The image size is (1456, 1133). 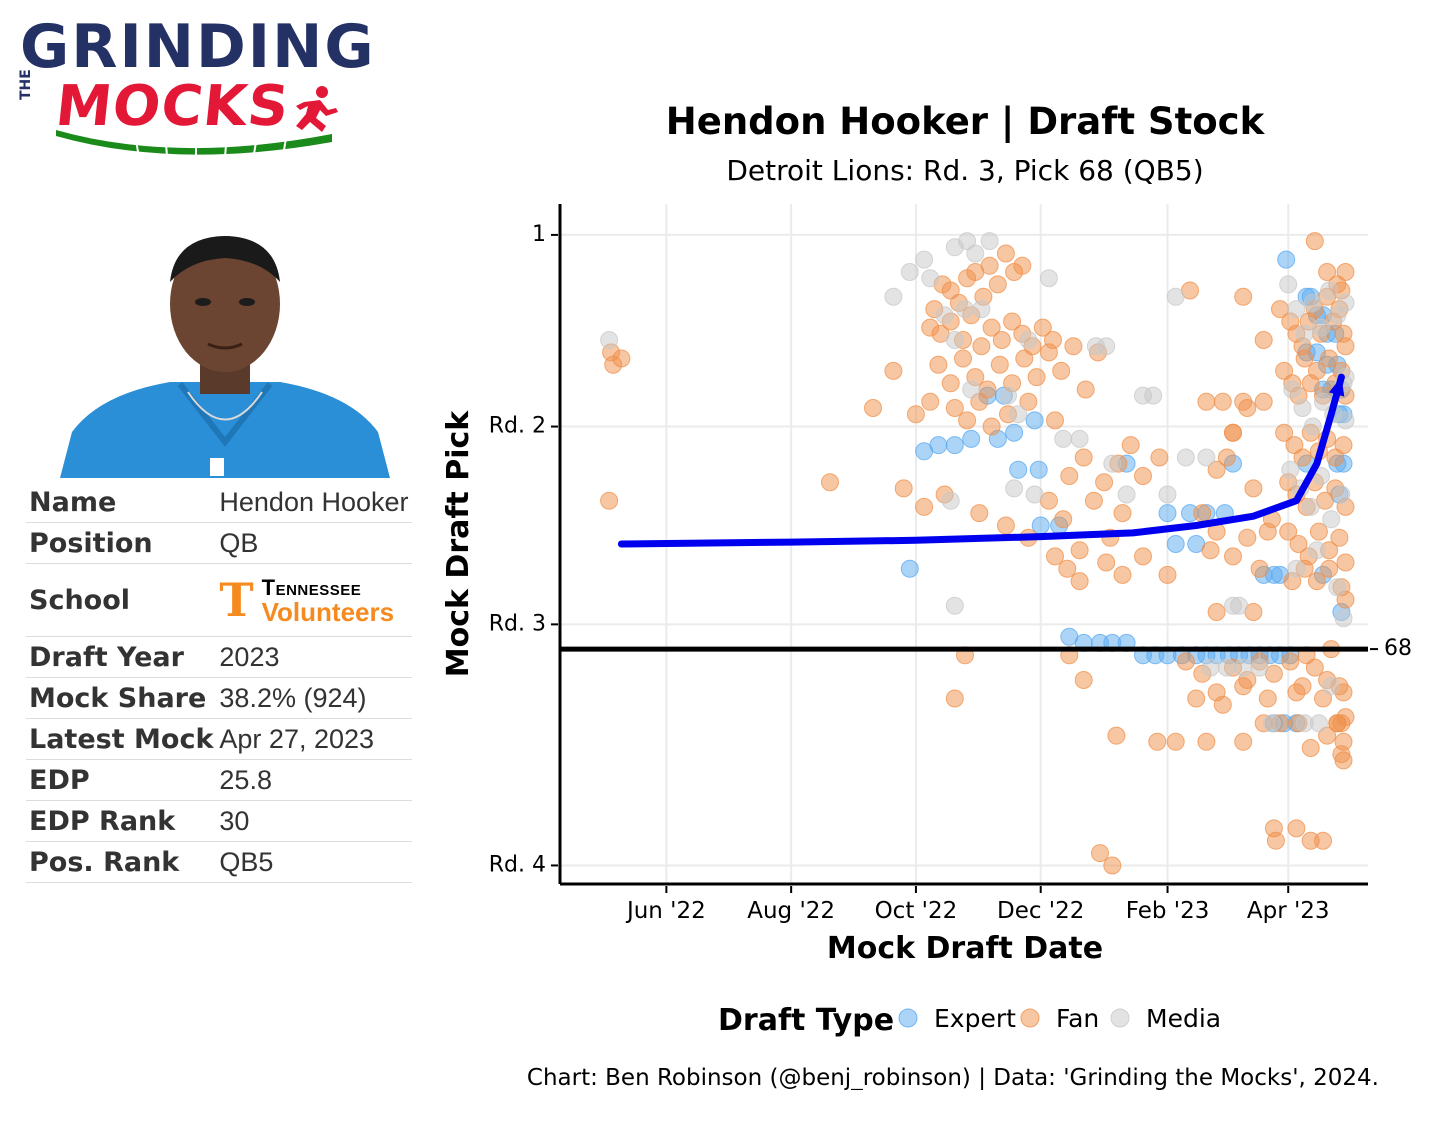 What do you see at coordinates (172, 106) in the screenshot?
I see `logo-mocks-text: MOCKS` at bounding box center [172, 106].